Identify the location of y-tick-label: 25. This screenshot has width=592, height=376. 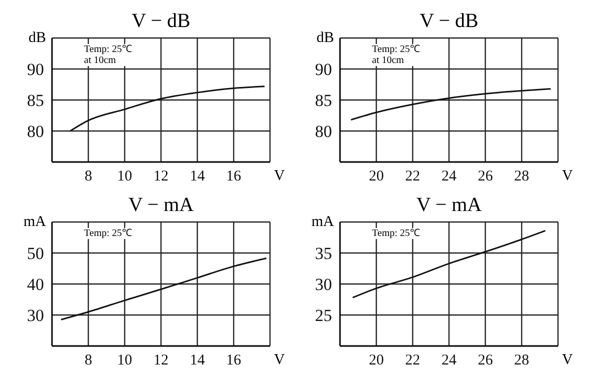
(323, 316).